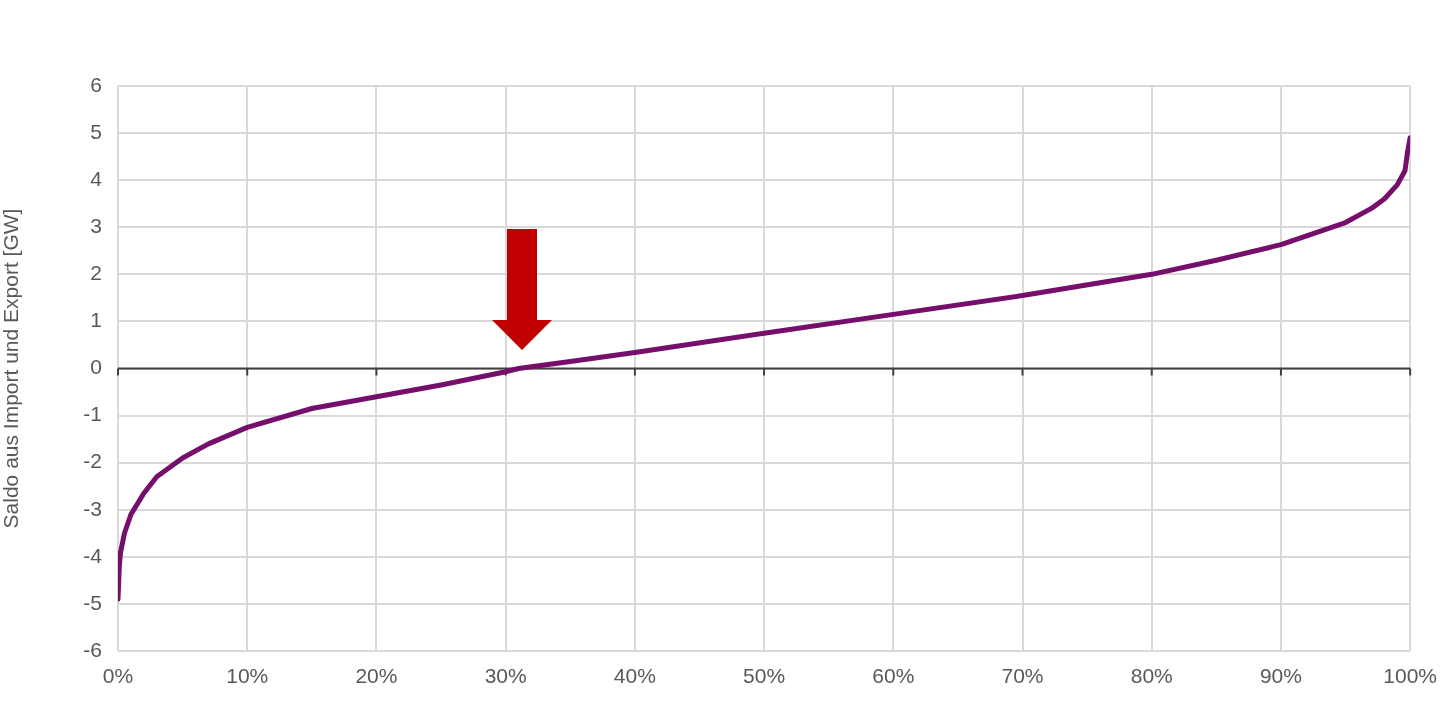 The height and width of the screenshot is (714, 1451). What do you see at coordinates (1280, 676) in the screenshot?
I see `x-tick-label: 90%` at bounding box center [1280, 676].